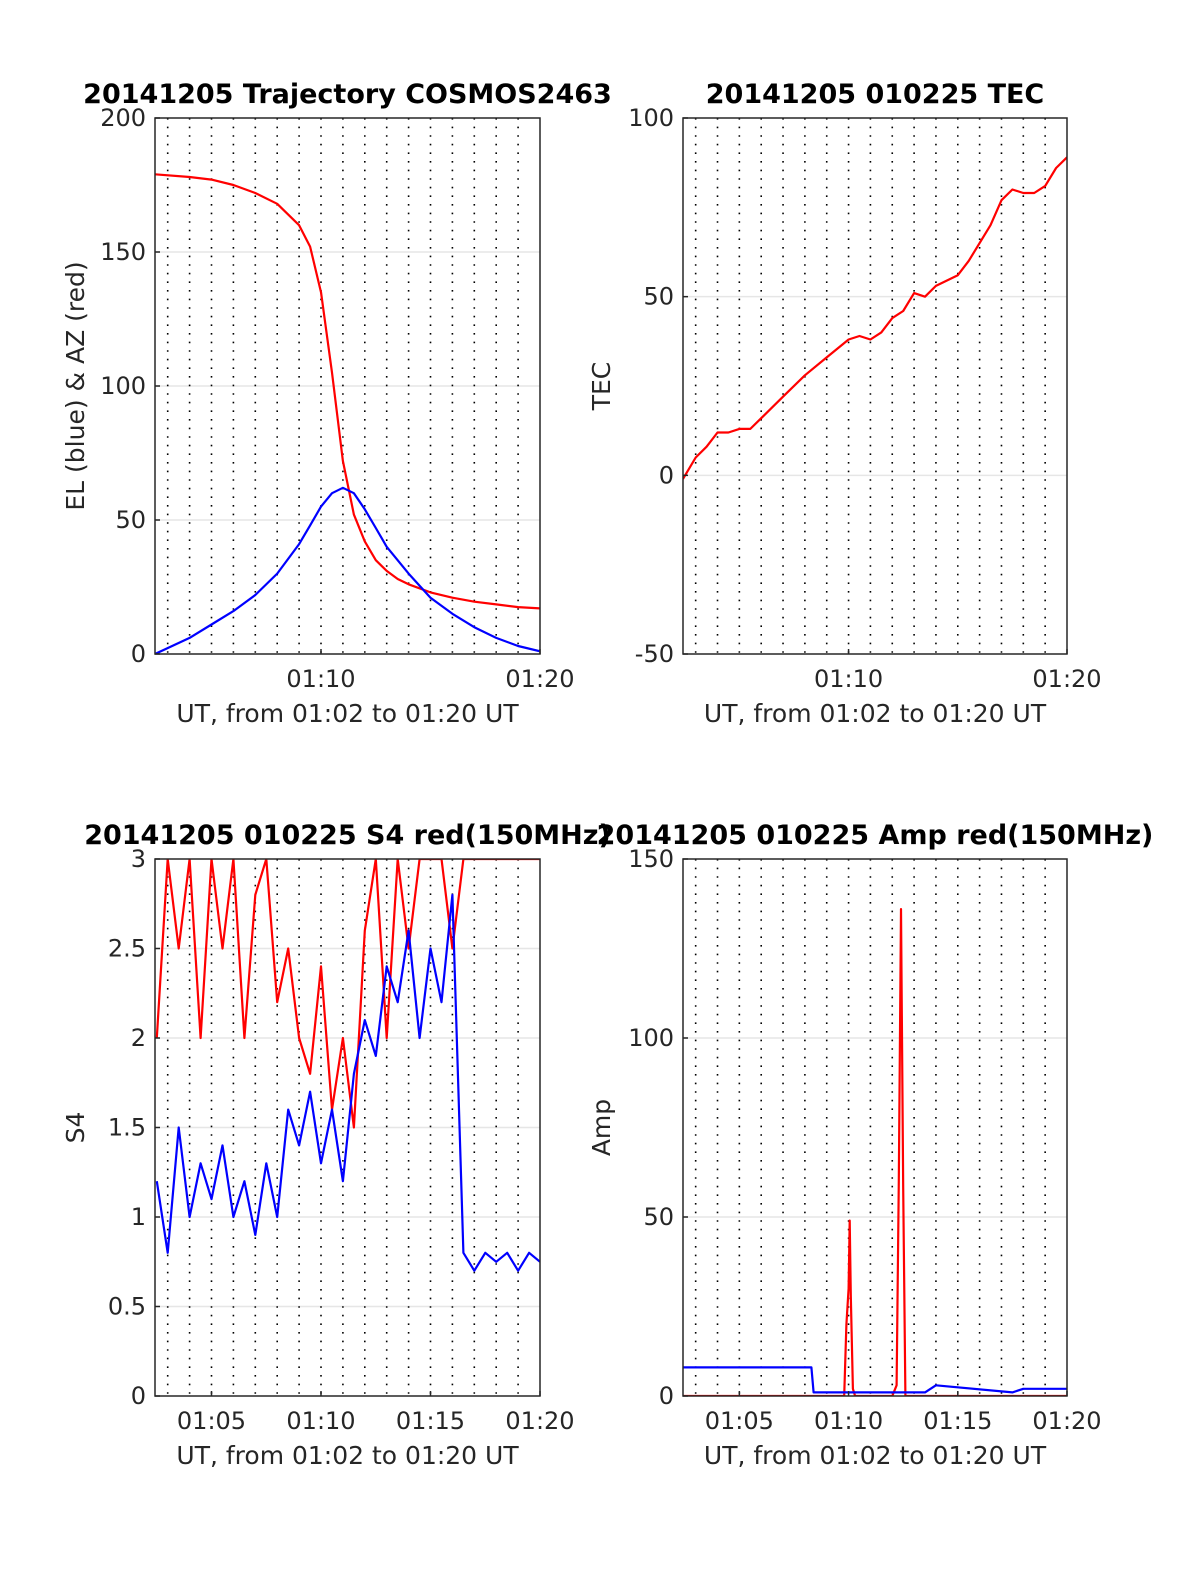 This screenshot has width=1200, height=1575. What do you see at coordinates (601, 1127) in the screenshot?
I see `y-axis-label: Amp` at bounding box center [601, 1127].